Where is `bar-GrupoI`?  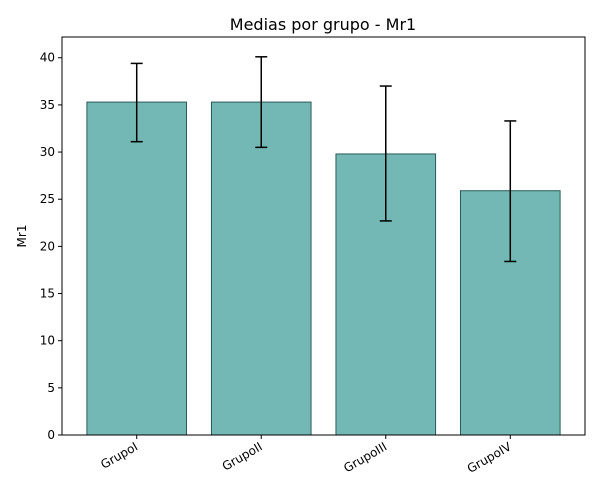 bar-GrupoI is located at coordinates (137, 268).